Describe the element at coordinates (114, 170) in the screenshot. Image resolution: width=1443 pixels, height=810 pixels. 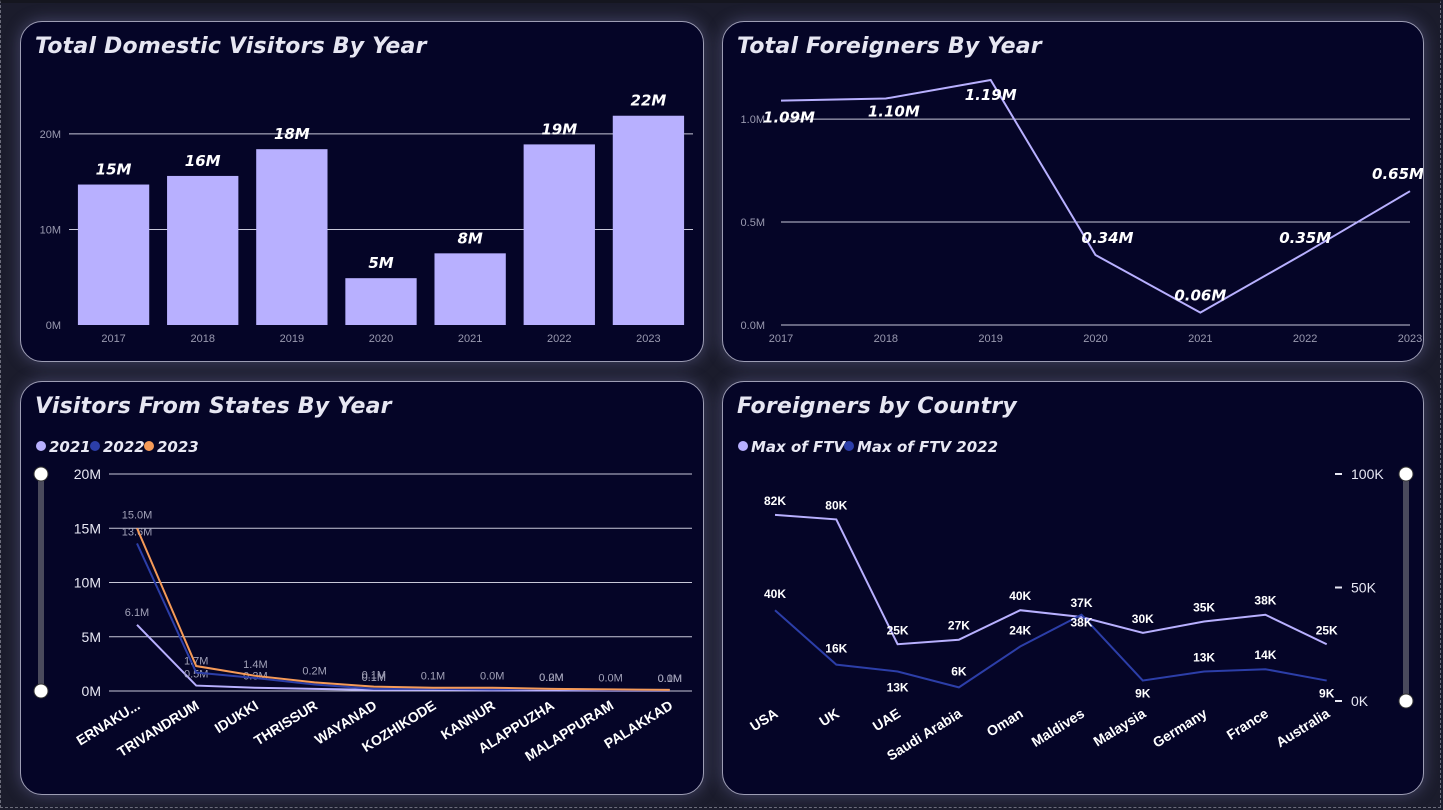
I see `bar-data-label: 15M` at that location.